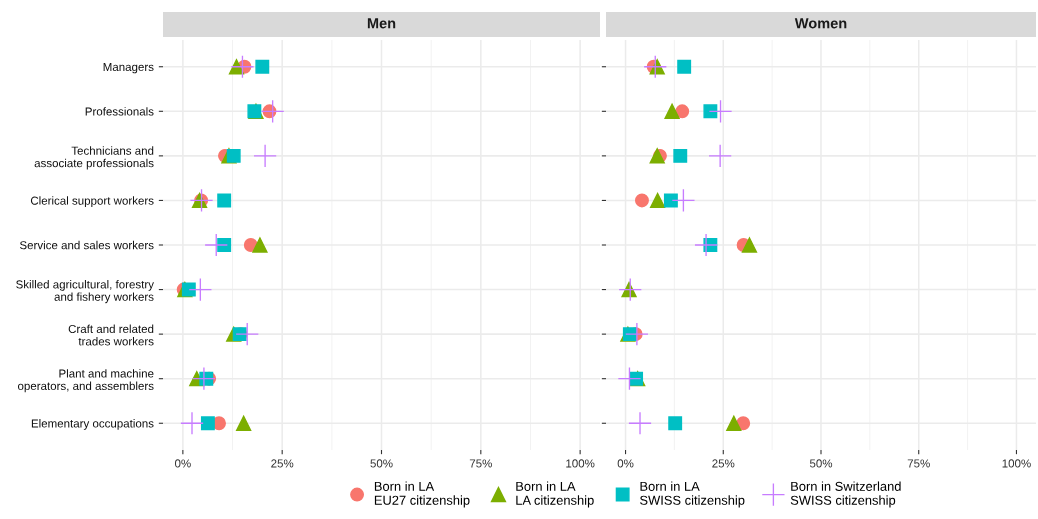  Describe the element at coordinates (111, 335) in the screenshot. I see `y-tick-label: Craft and related trades workers` at that location.